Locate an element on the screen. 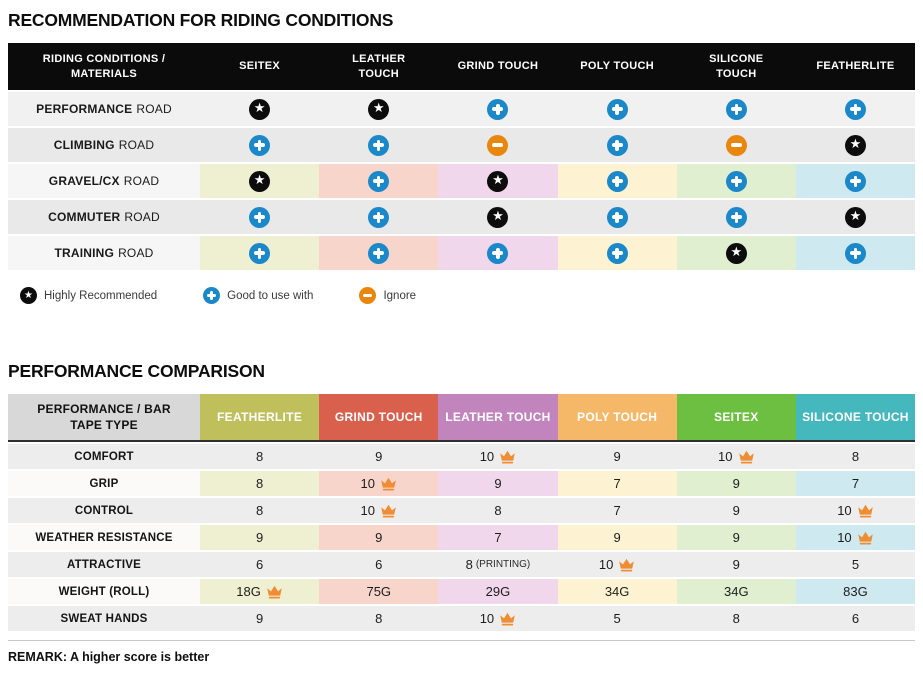  score-cell: 8 (PRINTING) is located at coordinates (498, 564).